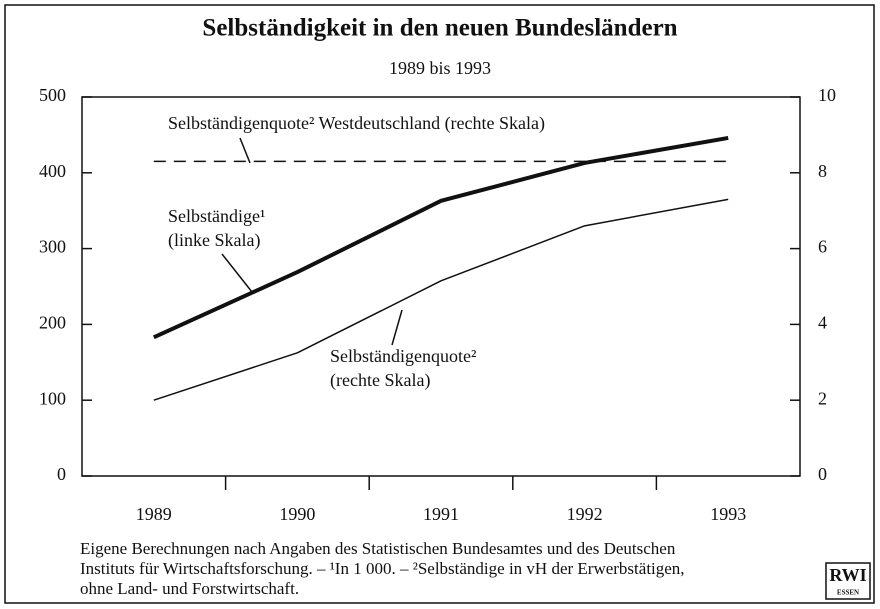 This screenshot has width=880, height=609. I want to click on annotation: (rechte Skala), so click(380, 380).